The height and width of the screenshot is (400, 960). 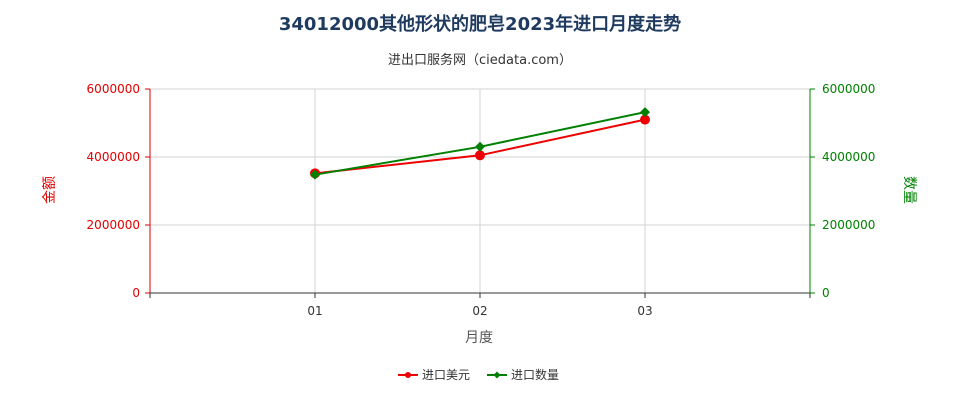 What do you see at coordinates (478, 374) in the screenshot?
I see `legend: 进口美元 进口数量` at bounding box center [478, 374].